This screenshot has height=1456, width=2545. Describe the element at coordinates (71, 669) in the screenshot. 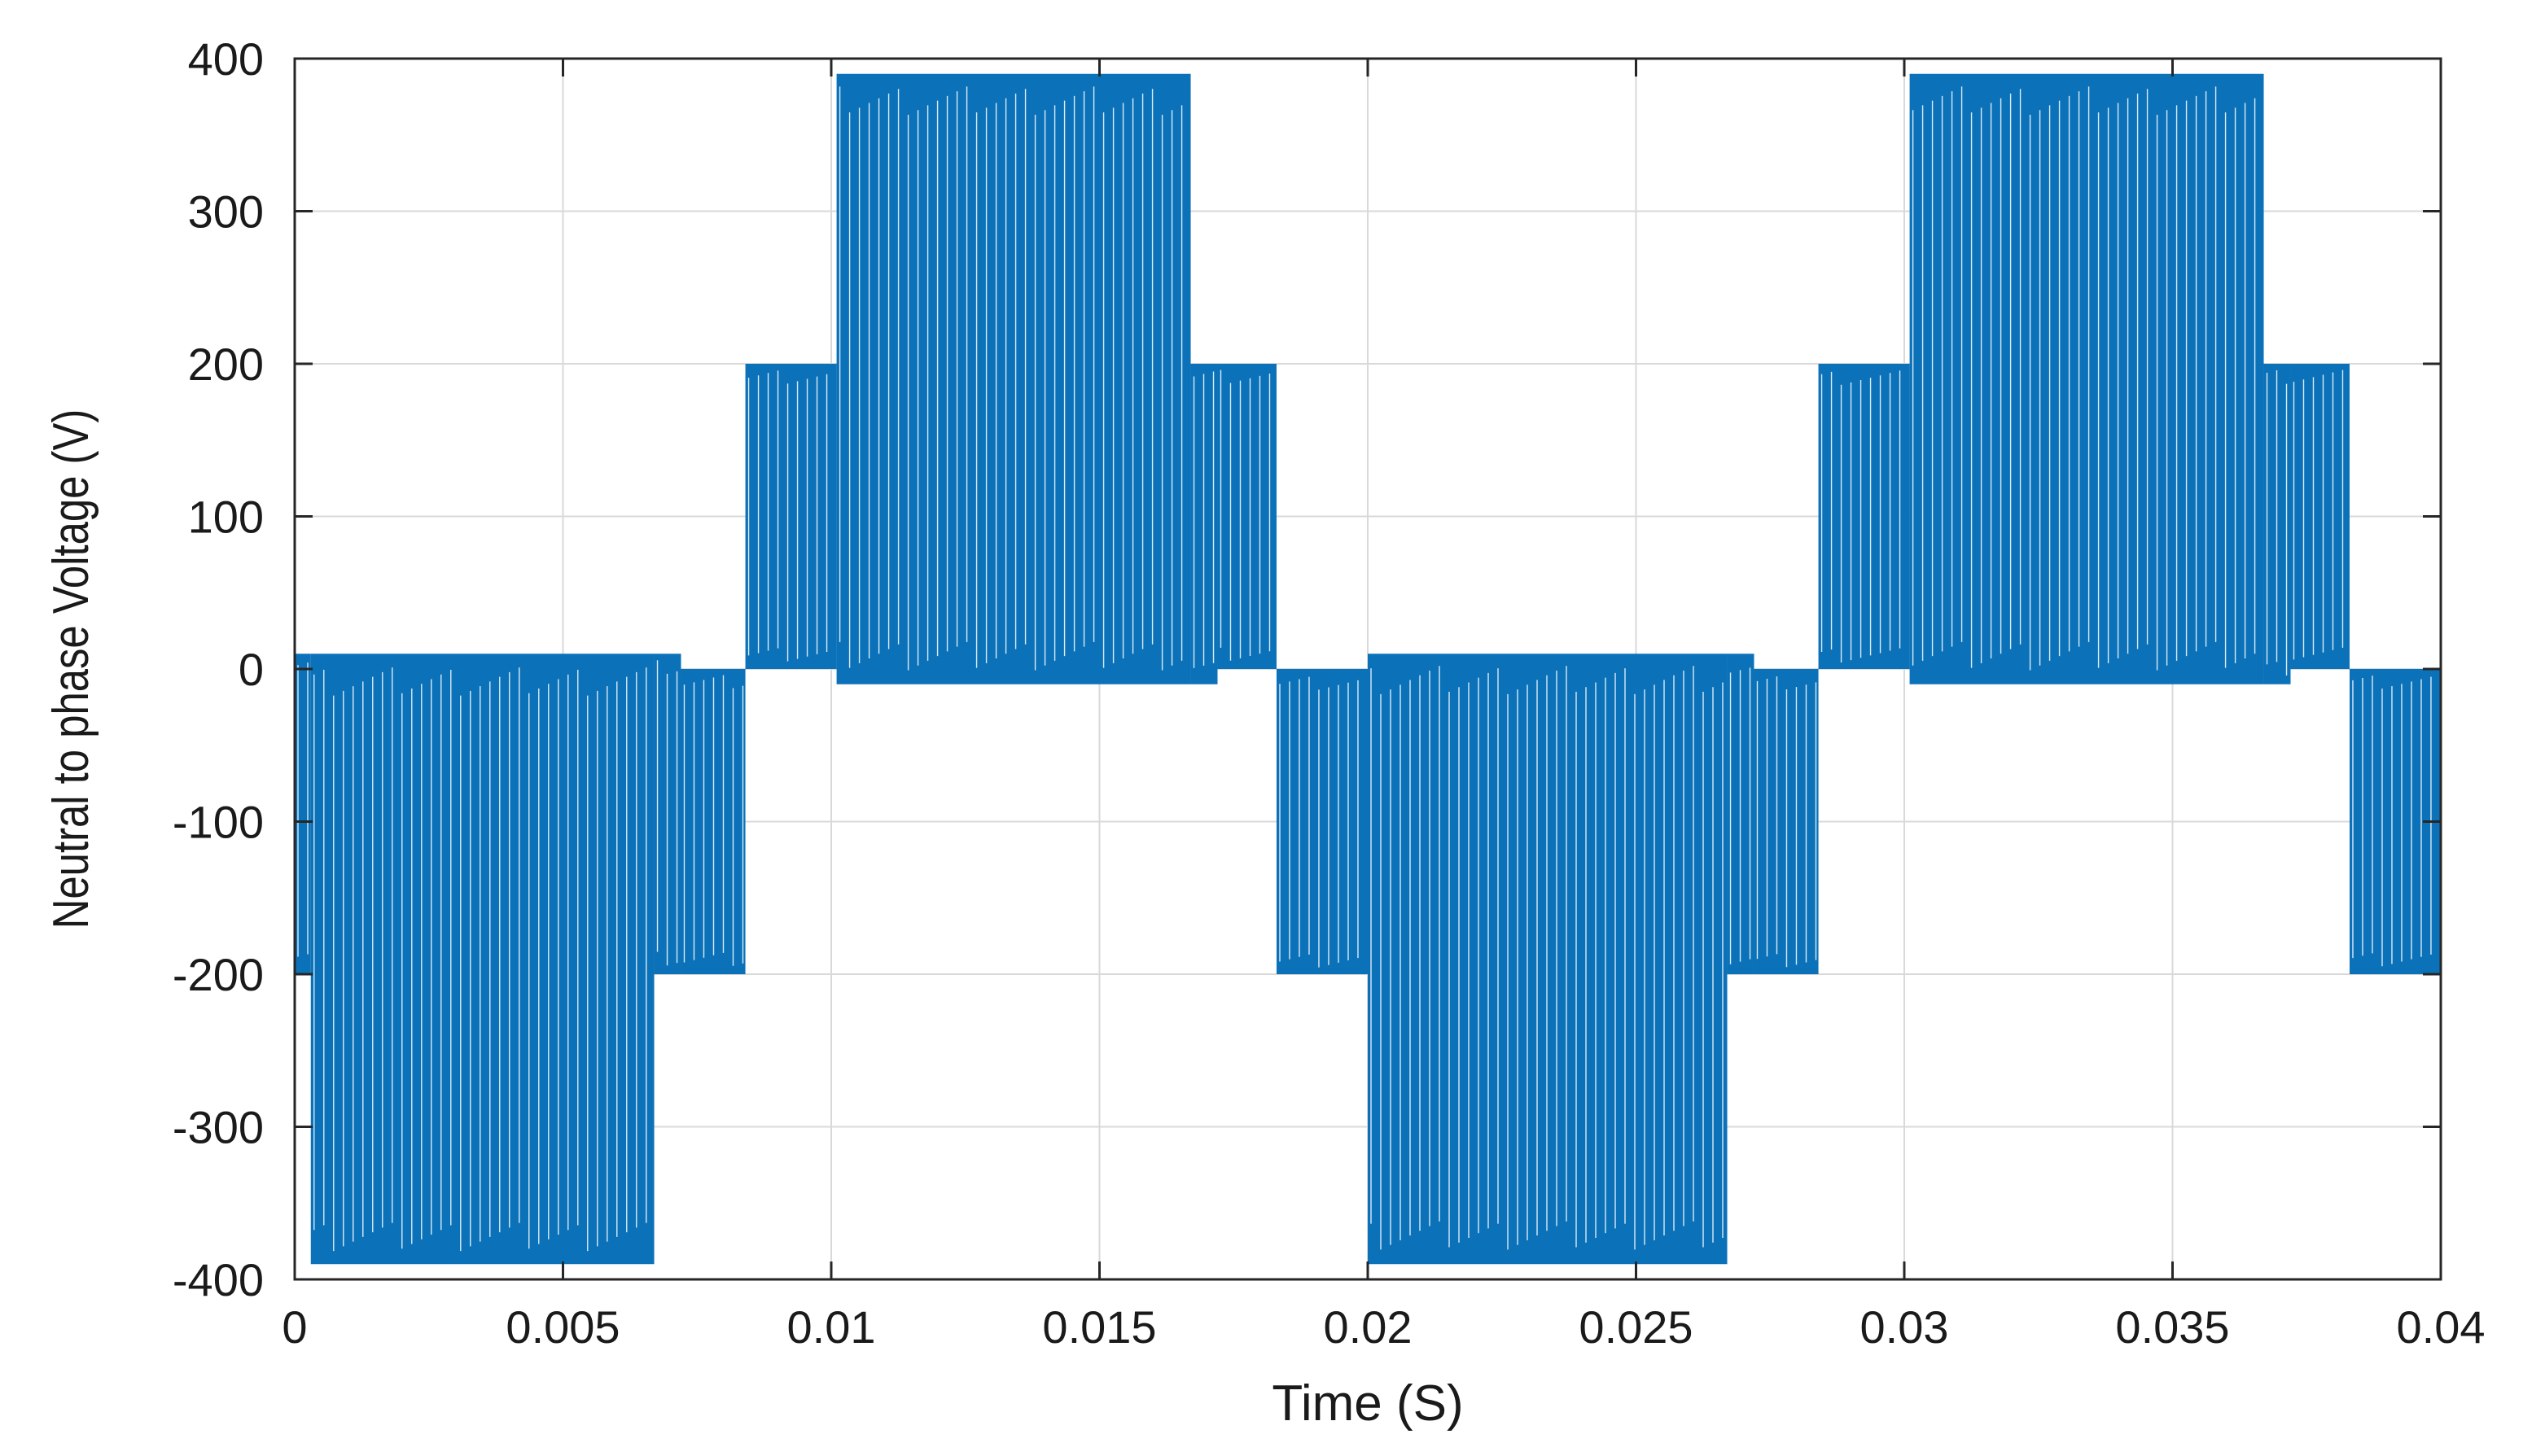

I see `y-axis-label: Neutral to phase Voltage (V)` at that location.